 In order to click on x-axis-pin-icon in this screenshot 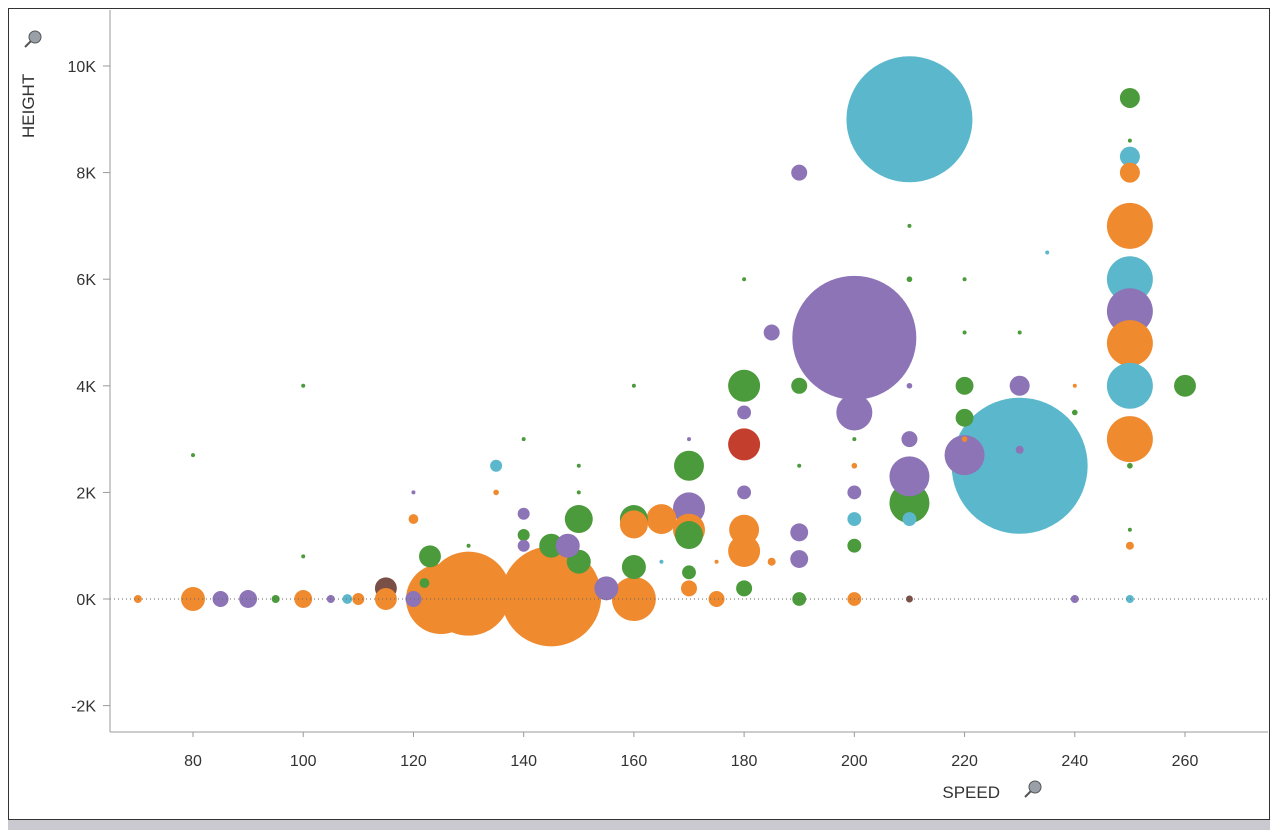, I will do `click(1033, 789)`.